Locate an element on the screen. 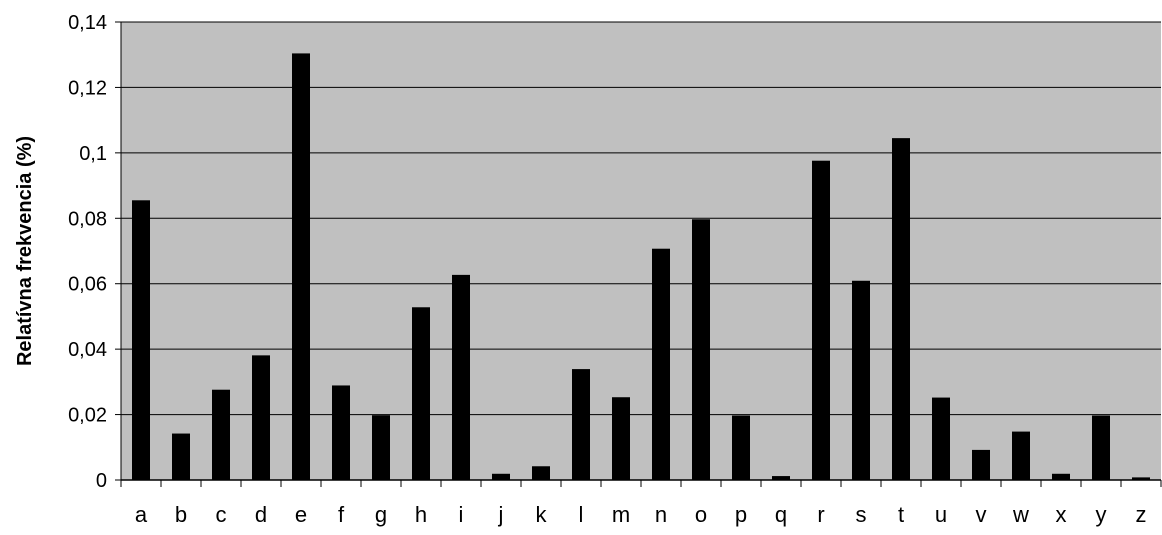 The image size is (1162, 535). y-tick-label: 0,04 is located at coordinates (87, 350).